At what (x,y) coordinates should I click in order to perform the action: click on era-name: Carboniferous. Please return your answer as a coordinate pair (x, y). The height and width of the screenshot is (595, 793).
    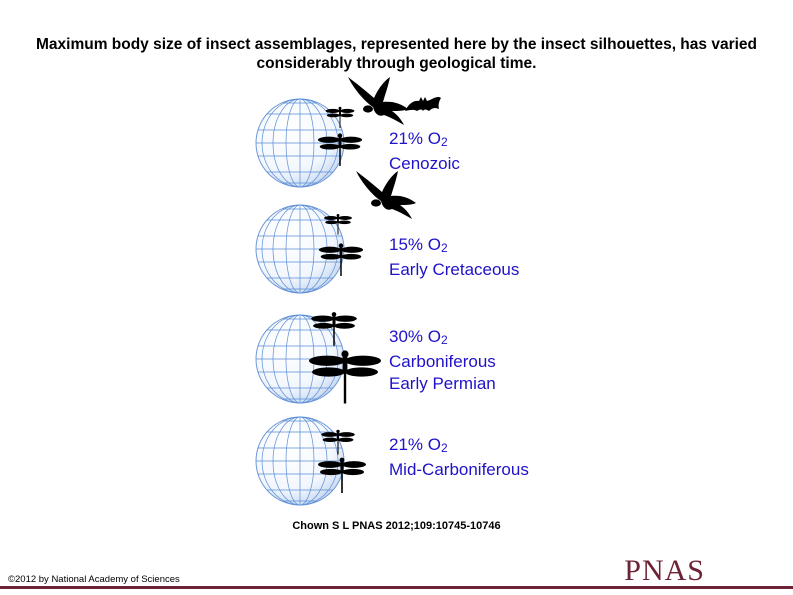
    Looking at the image, I should click on (442, 361).